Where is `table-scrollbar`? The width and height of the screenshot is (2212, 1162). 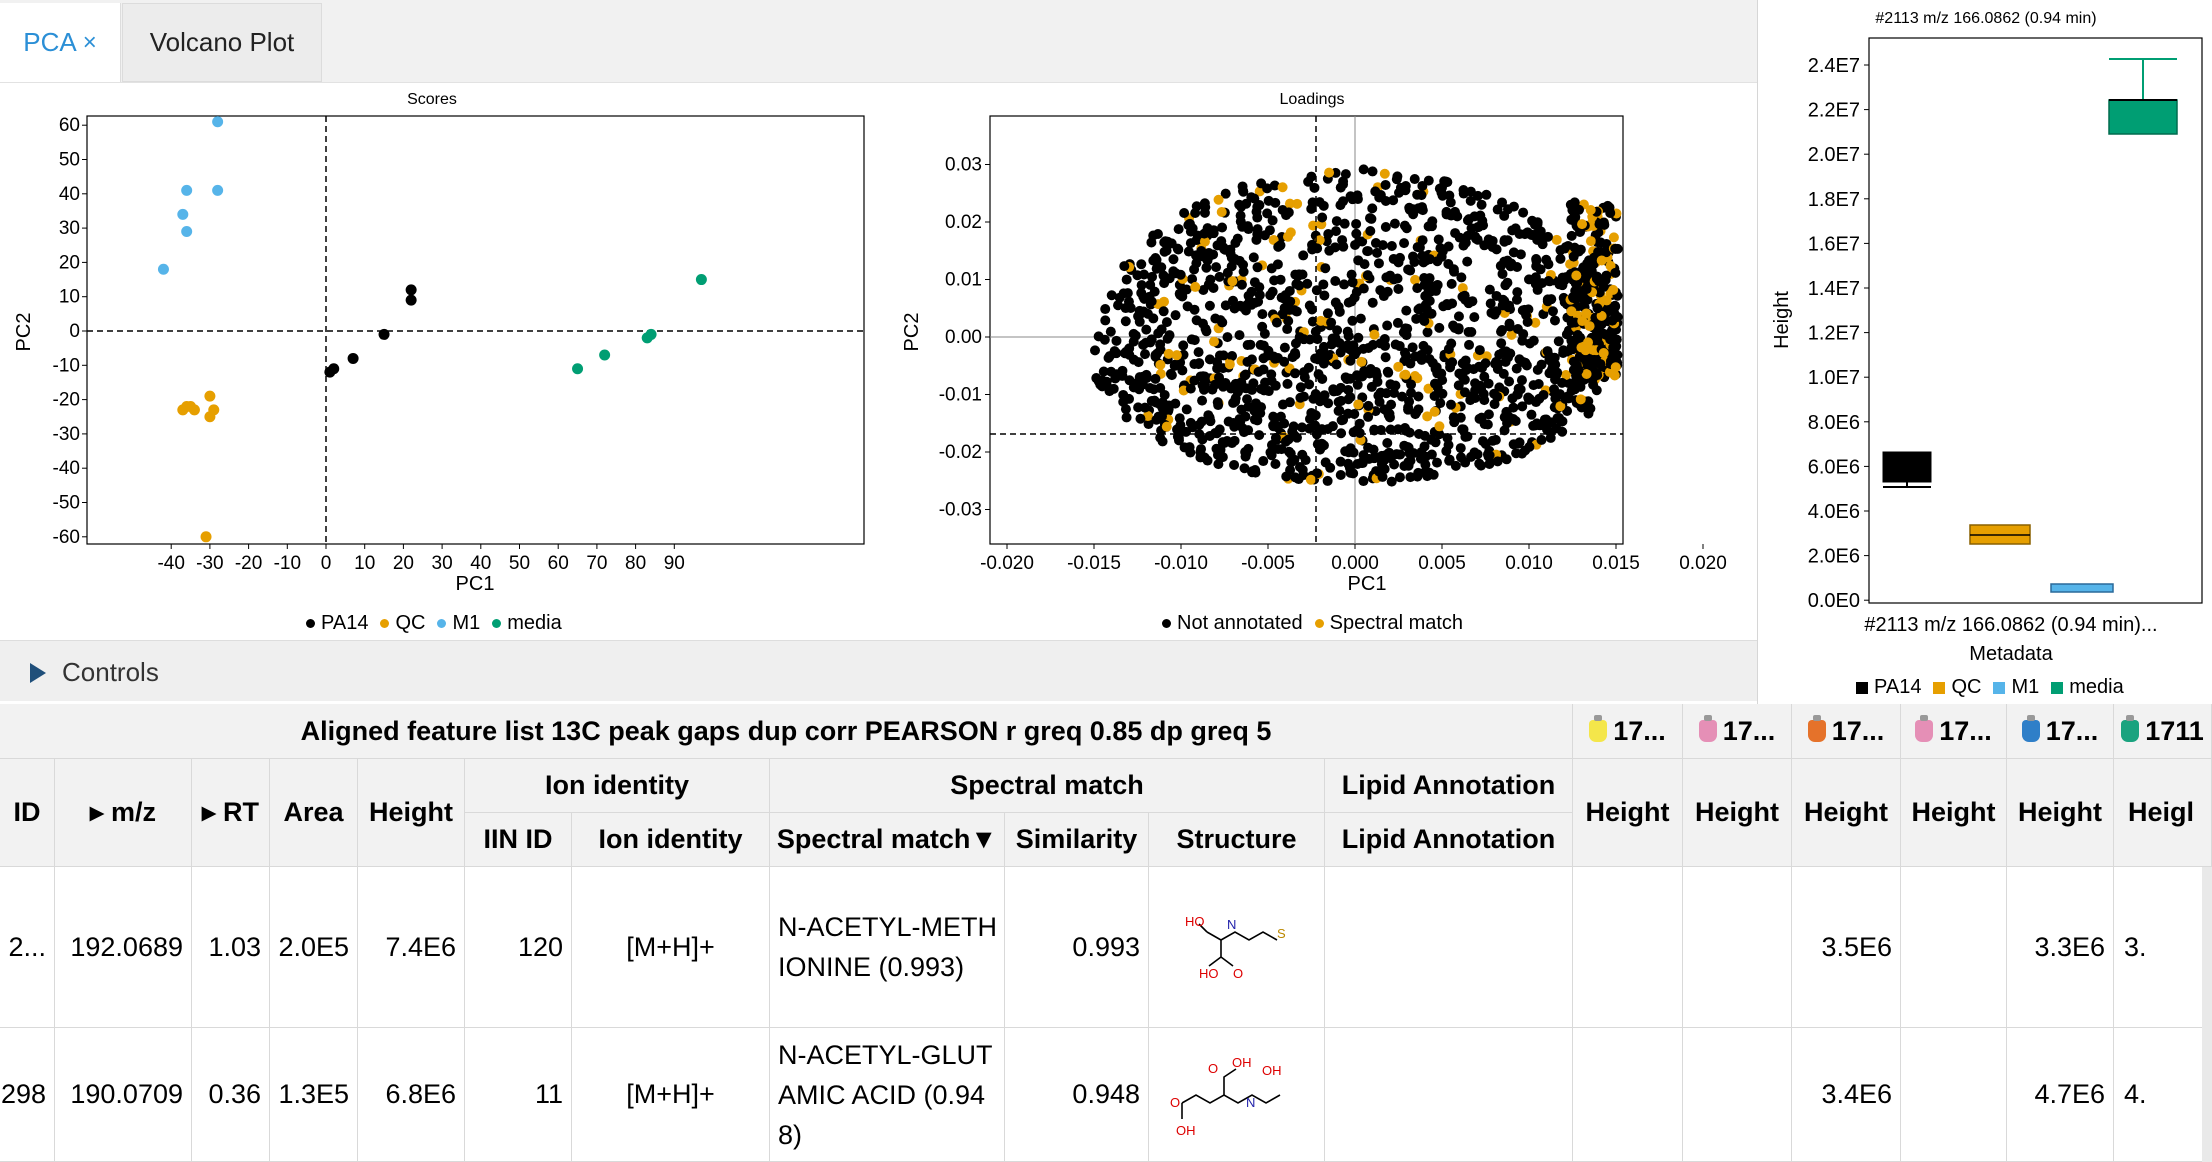
table-scrollbar is located at coordinates (2207, 1014).